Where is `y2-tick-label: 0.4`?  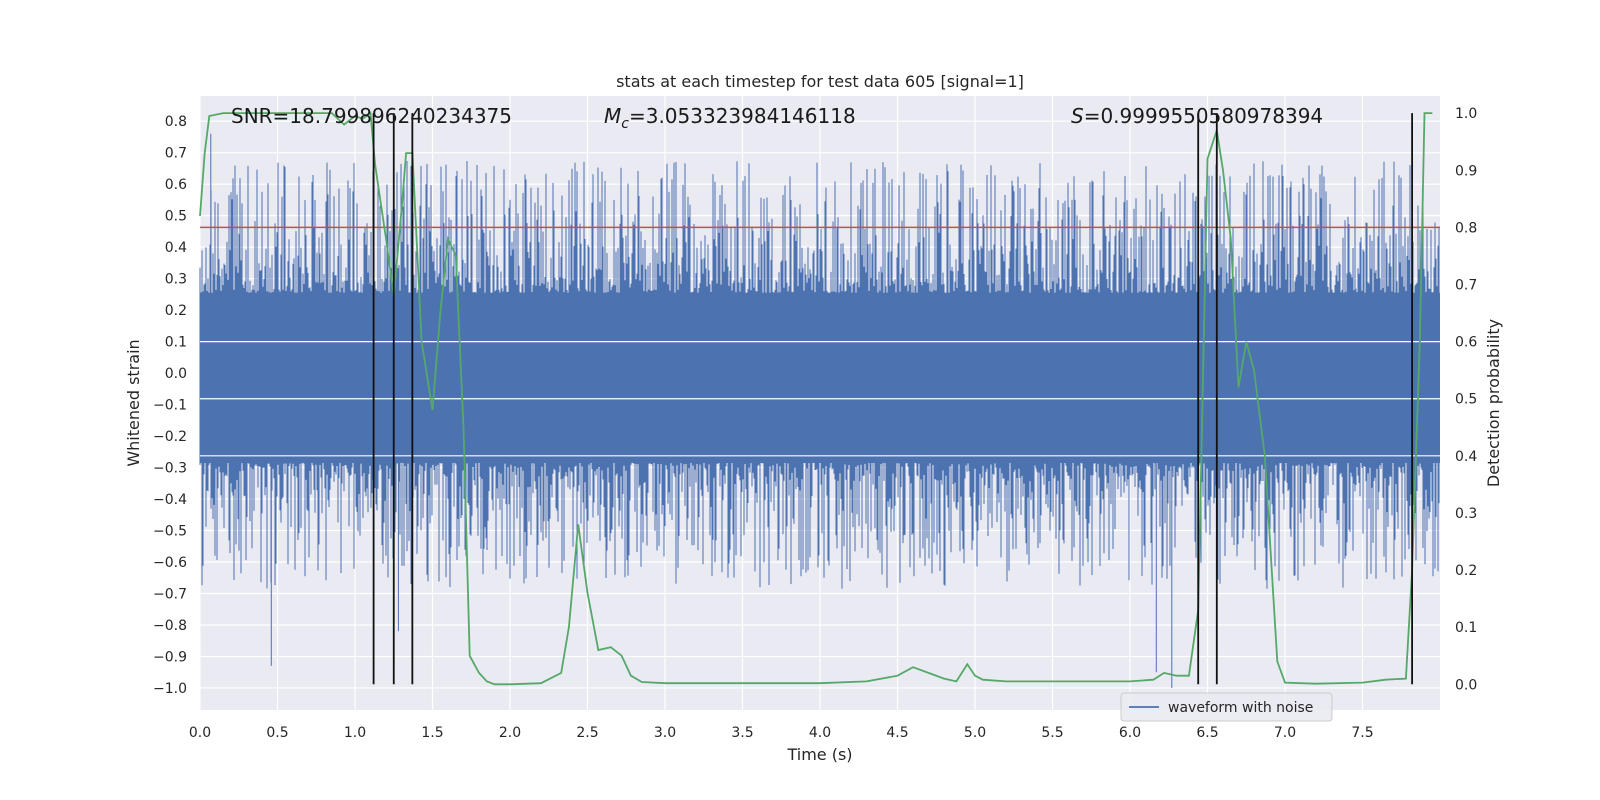 y2-tick-label: 0.4 is located at coordinates (1466, 457).